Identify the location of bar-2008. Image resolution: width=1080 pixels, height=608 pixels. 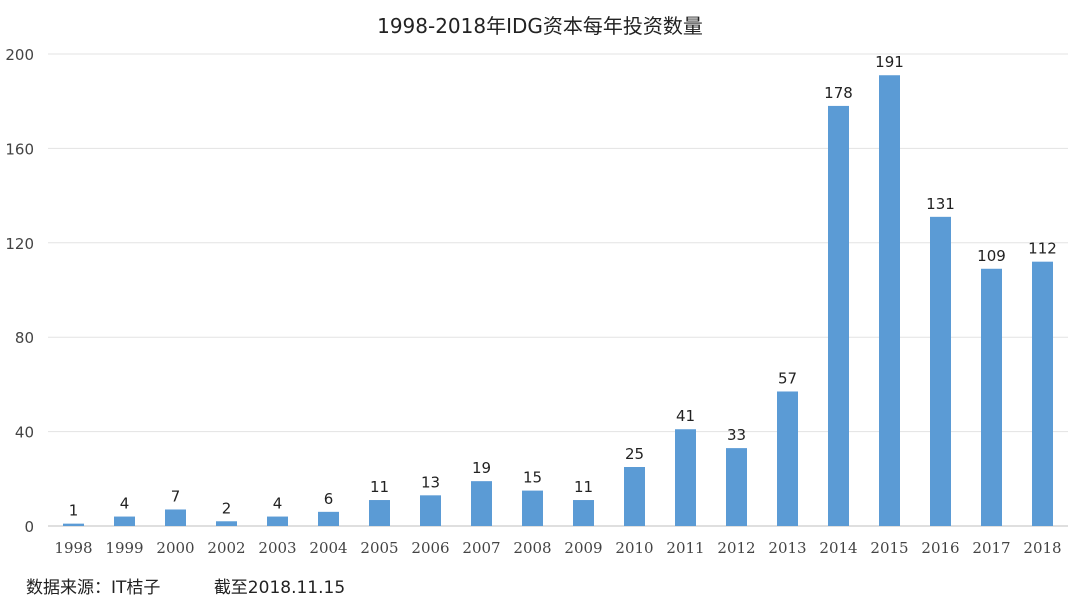
(532, 508).